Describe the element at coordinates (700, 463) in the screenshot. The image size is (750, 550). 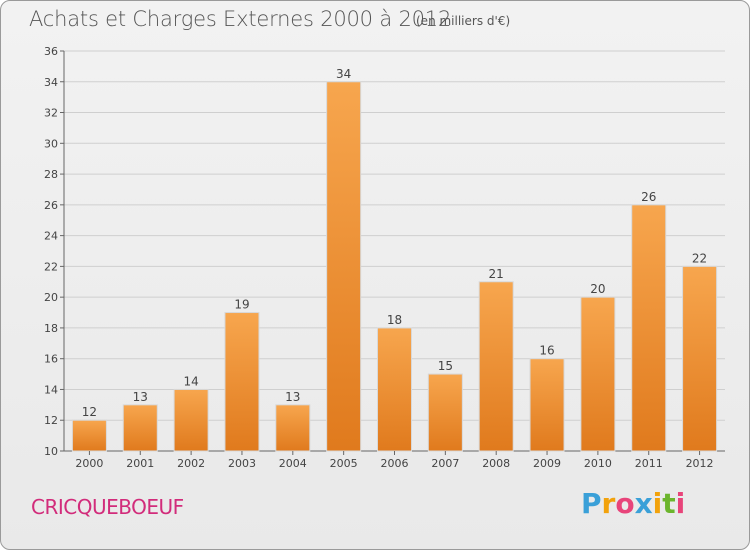
I see `x-tick-label: 2012` at that location.